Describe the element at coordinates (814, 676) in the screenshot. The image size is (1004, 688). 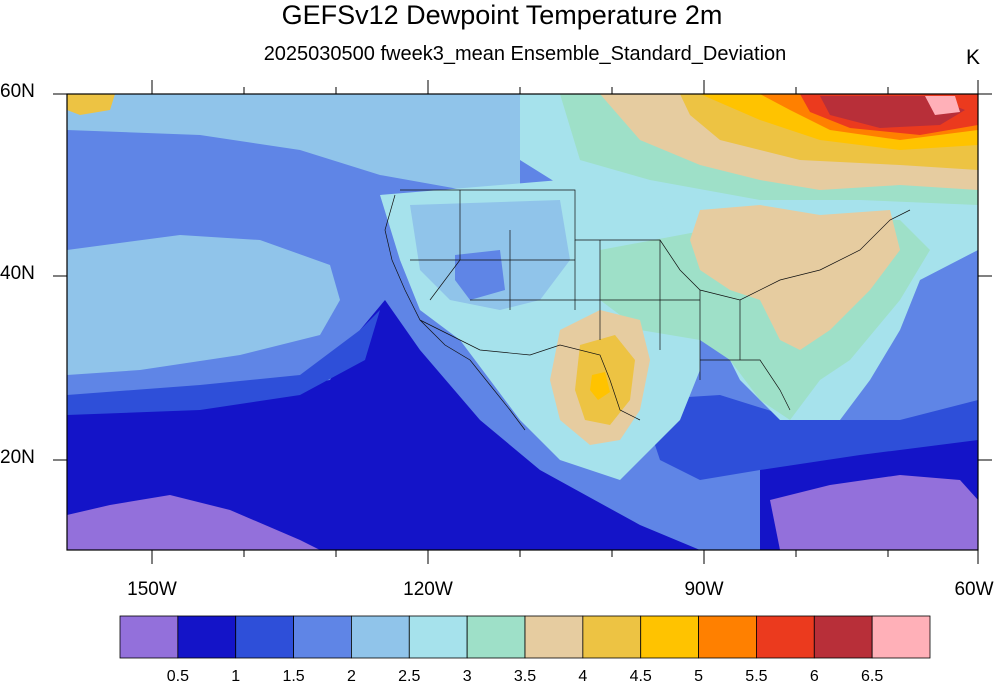
I see `colorbar-tick-label: 6` at that location.